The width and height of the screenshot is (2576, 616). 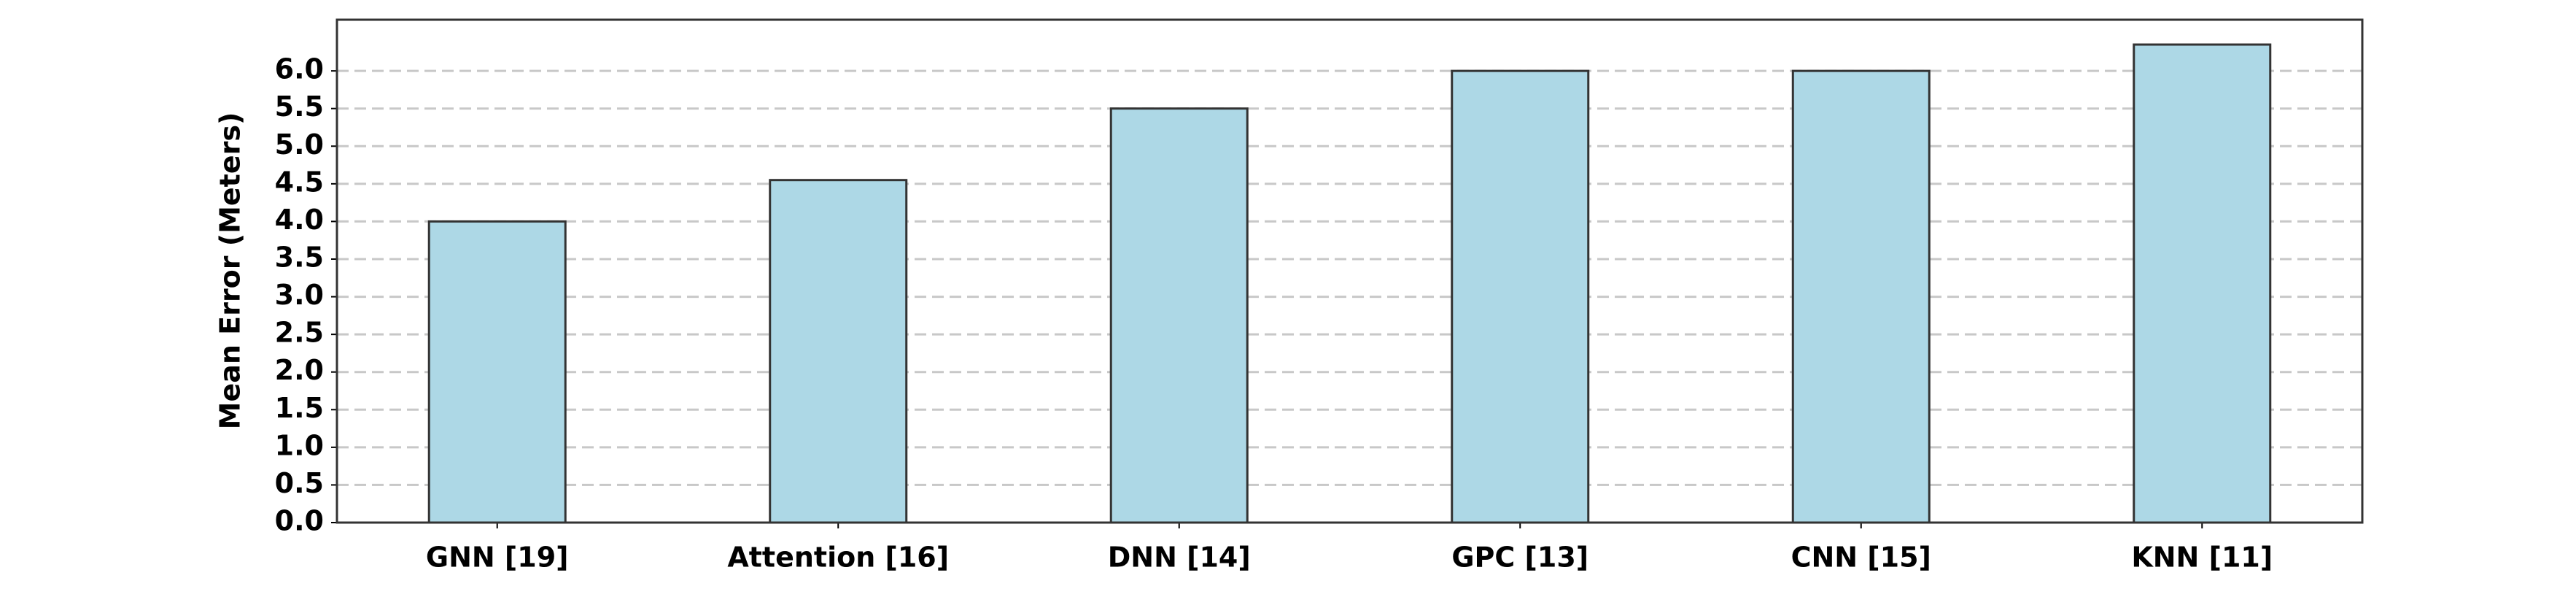 I want to click on x-tick-label: GPC [13], so click(x=1520, y=558).